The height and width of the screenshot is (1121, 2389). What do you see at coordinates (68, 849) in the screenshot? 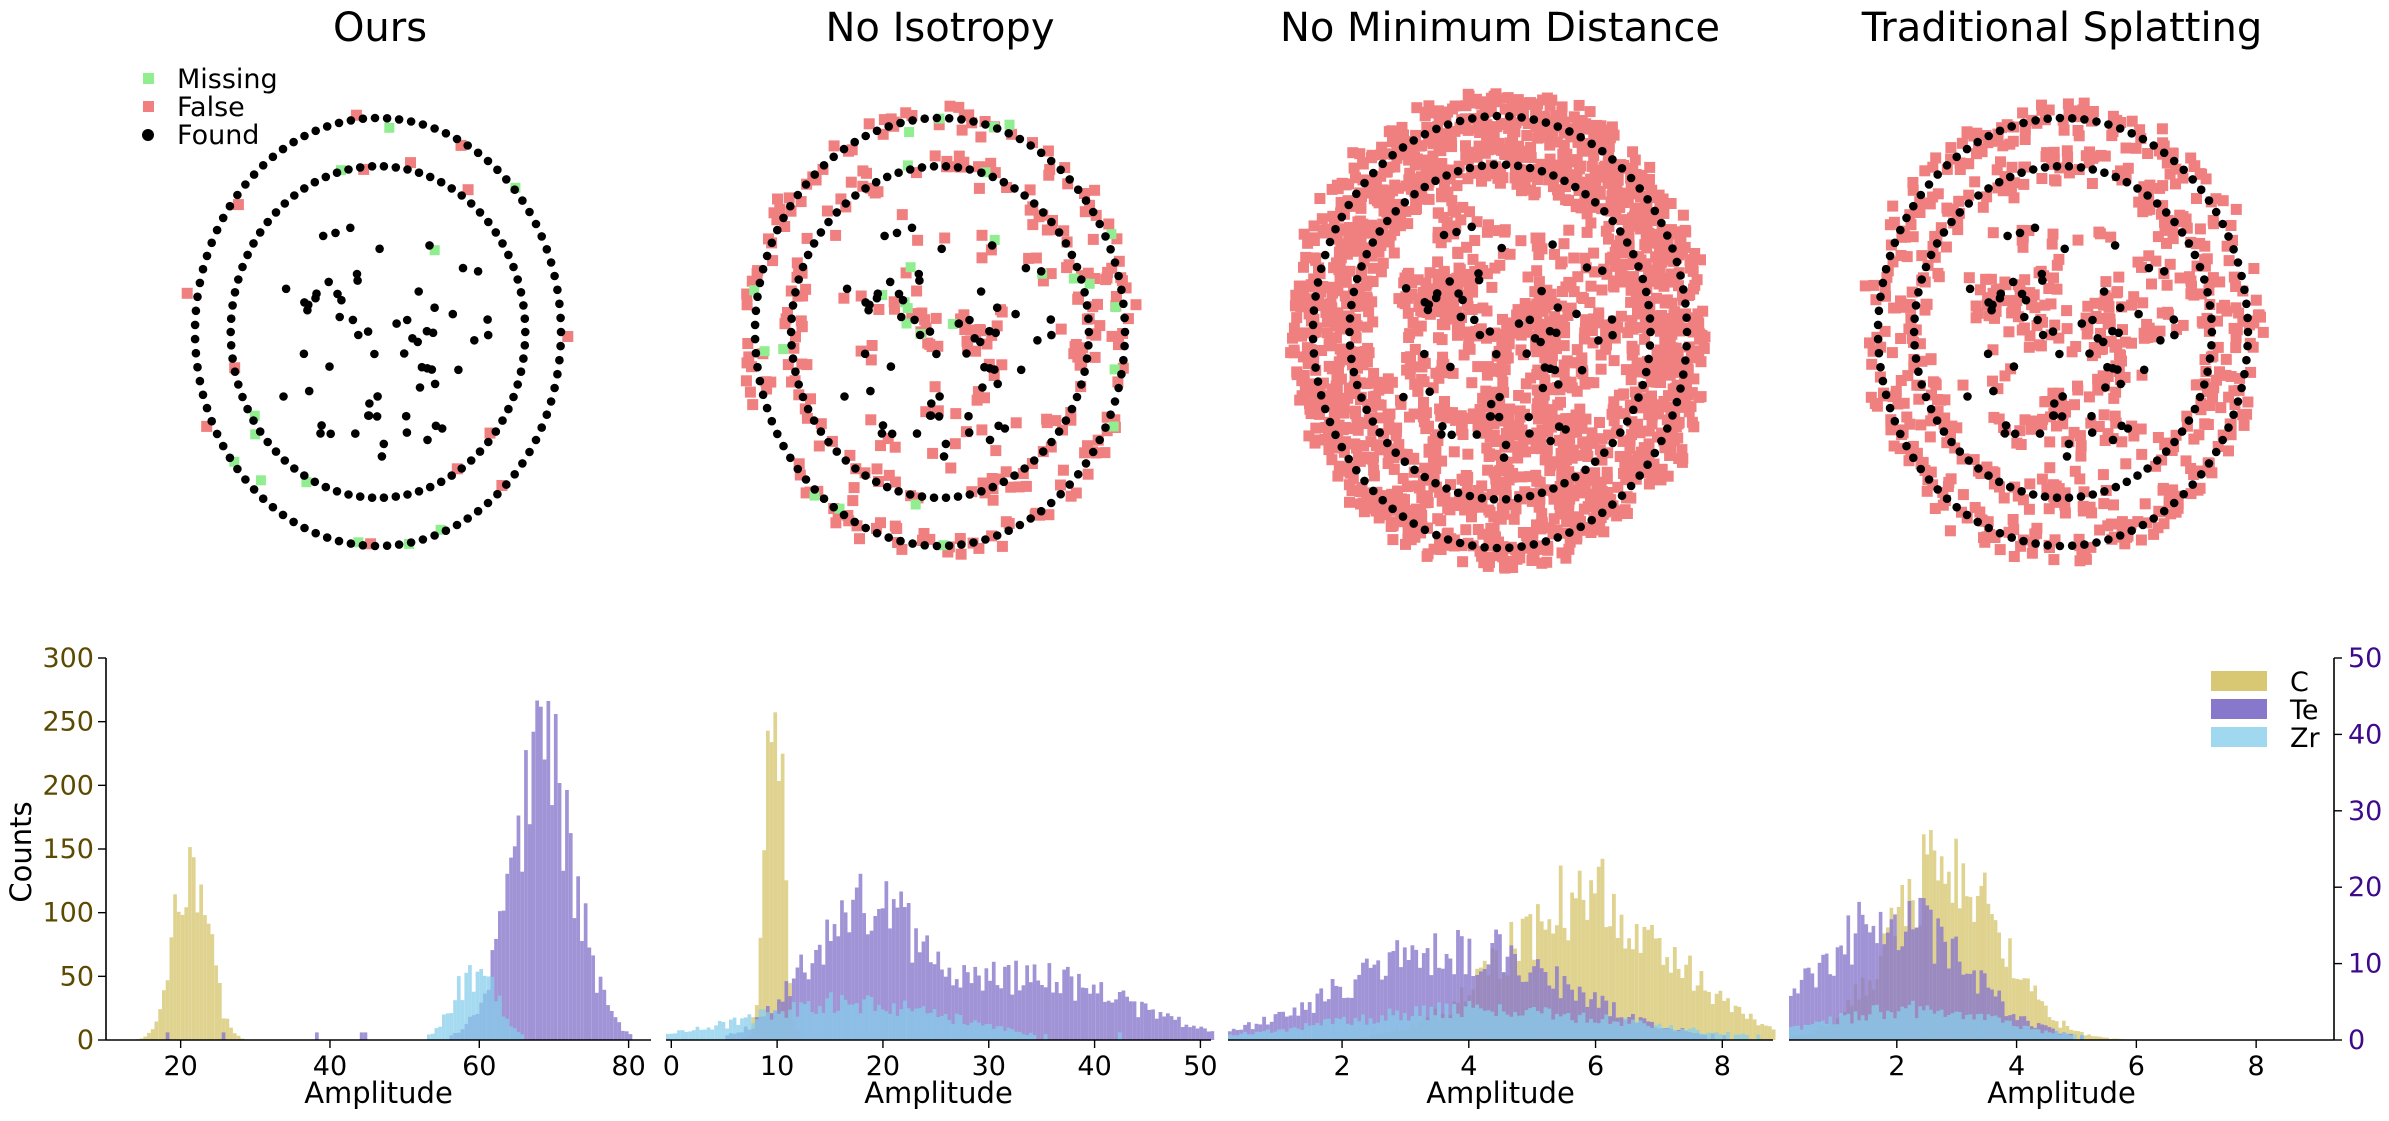
I see `left-y-tick-label: 150` at bounding box center [68, 849].